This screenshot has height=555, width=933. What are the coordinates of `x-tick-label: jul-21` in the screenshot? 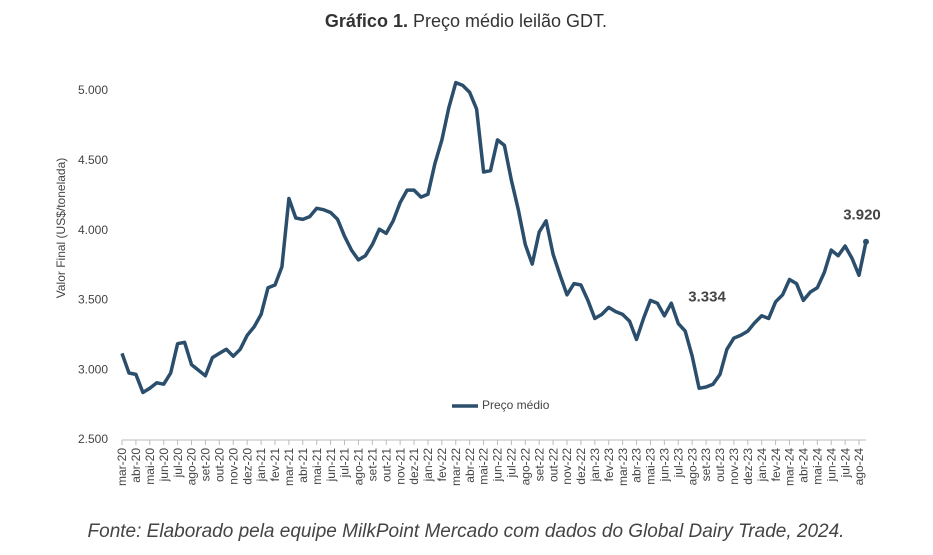 It's located at (345, 463).